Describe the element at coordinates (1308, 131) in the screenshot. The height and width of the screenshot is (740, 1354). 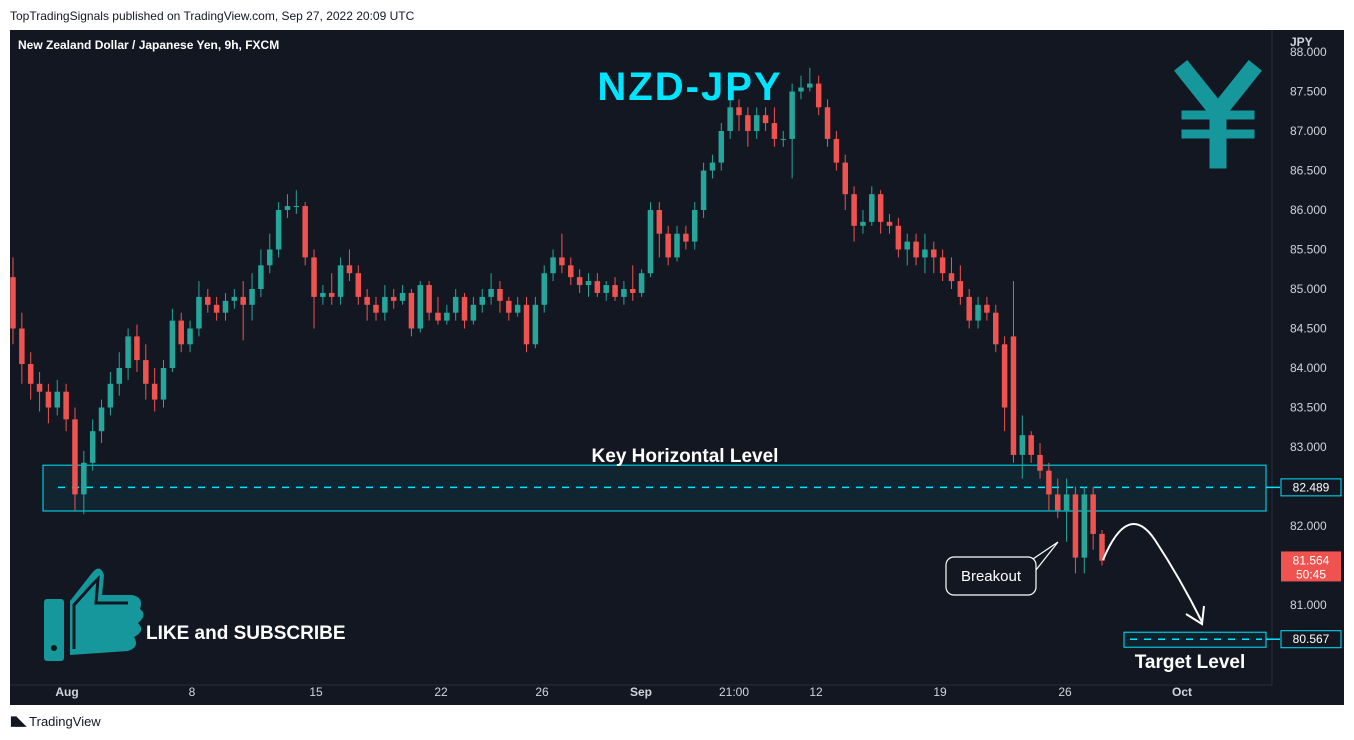
I see `y-tick-label: 87.000` at that location.